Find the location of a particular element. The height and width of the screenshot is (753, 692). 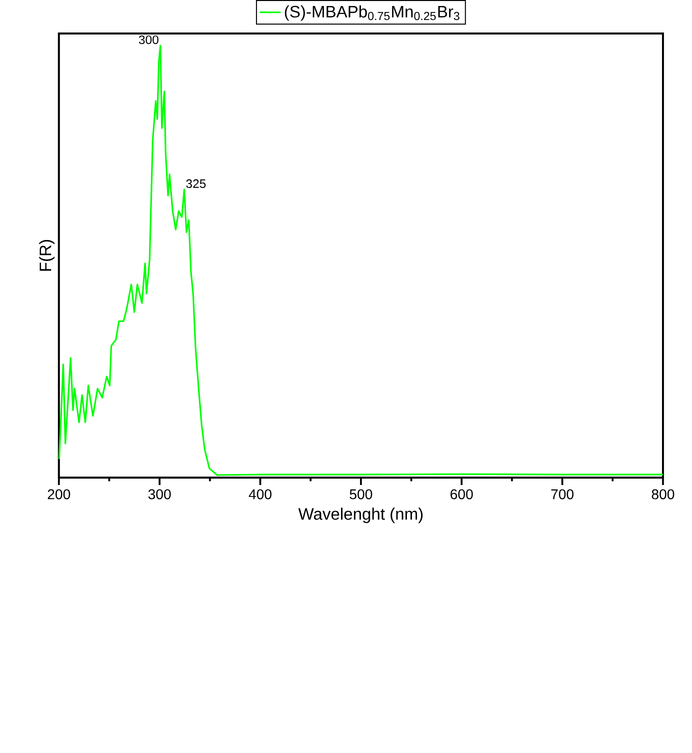

x-tick-label: 200 is located at coordinates (59, 494).